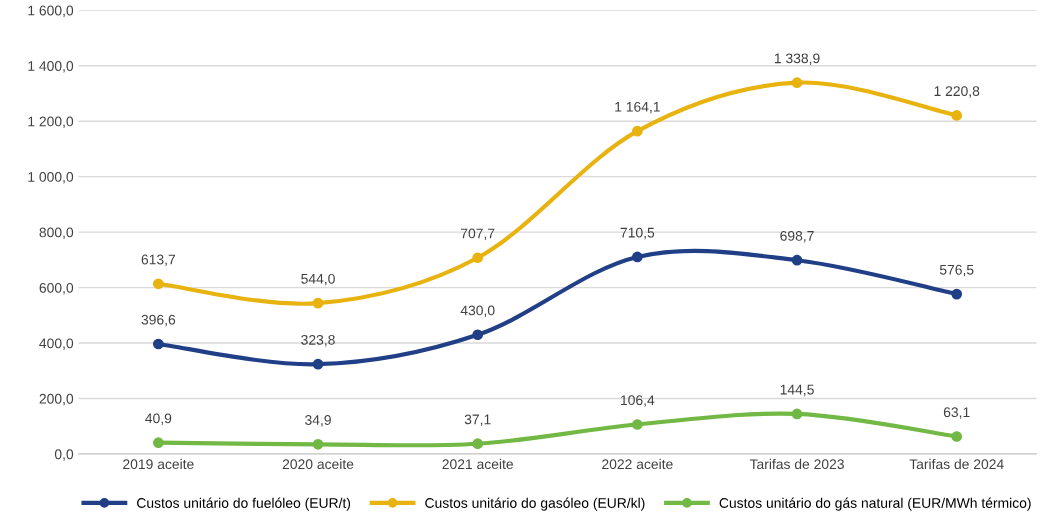 This screenshot has height=513, width=1047. I want to click on data-label: 1 164,1, so click(637, 107).